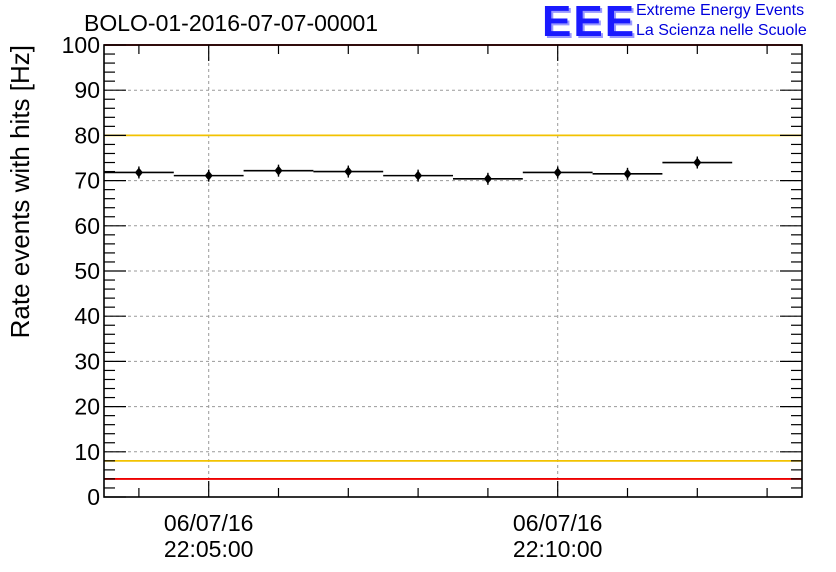 The height and width of the screenshot is (572, 836). What do you see at coordinates (209, 549) in the screenshot?
I see `x-tick-label-time: 22:05:00` at bounding box center [209, 549].